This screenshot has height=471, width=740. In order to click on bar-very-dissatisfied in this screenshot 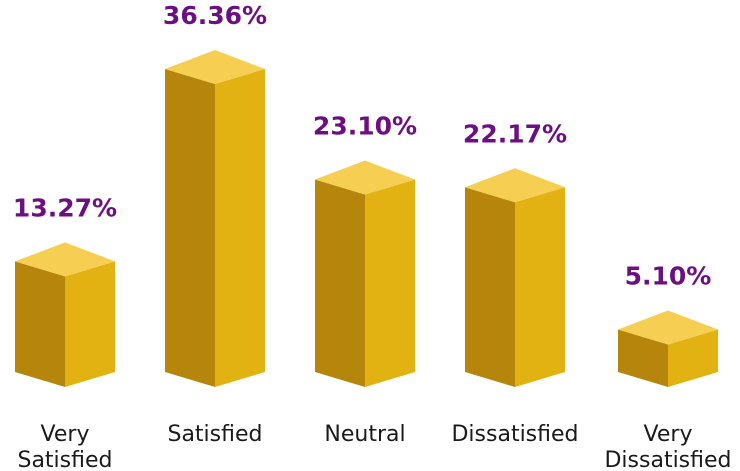, I will do `click(668, 348)`.